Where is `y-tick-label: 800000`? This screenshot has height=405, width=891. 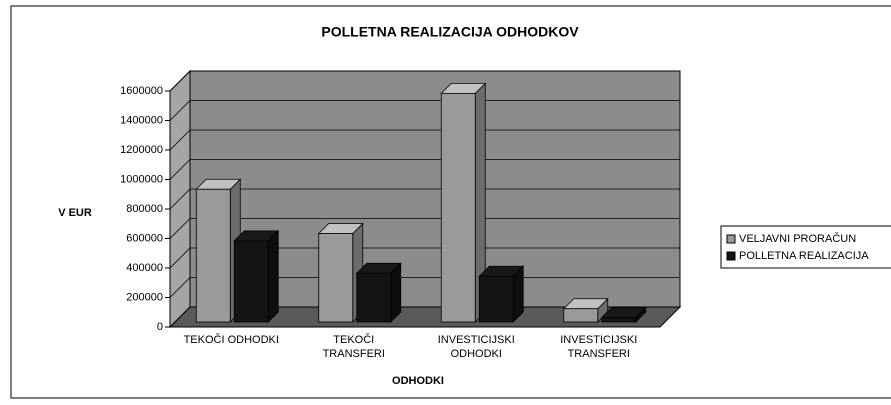 y-tick-label: 800000 is located at coordinates (144, 209).